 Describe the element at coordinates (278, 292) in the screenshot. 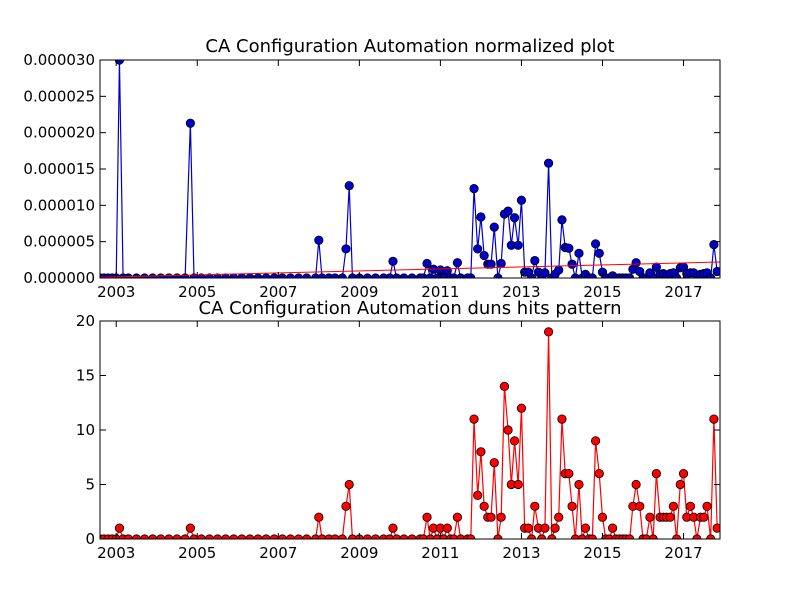

I see `normalized-plot-xtick-label-2: 2007` at that location.